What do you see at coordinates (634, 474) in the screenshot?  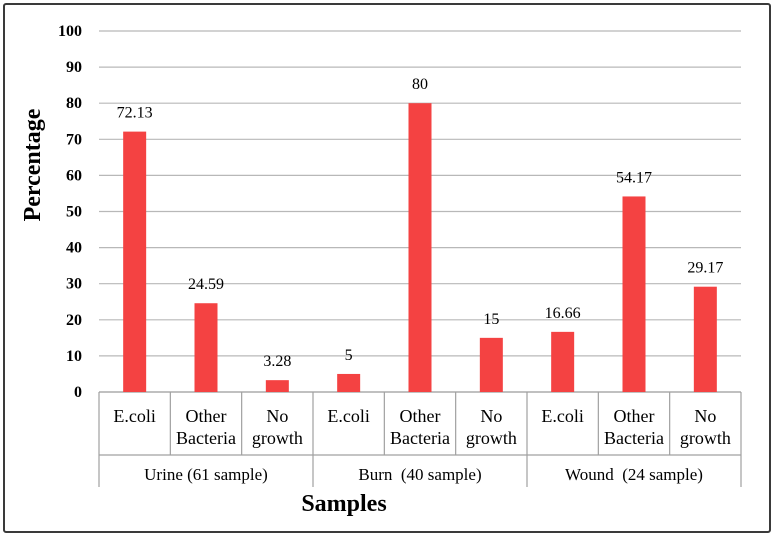 I see `group-label: Wound (24 sample)` at bounding box center [634, 474].